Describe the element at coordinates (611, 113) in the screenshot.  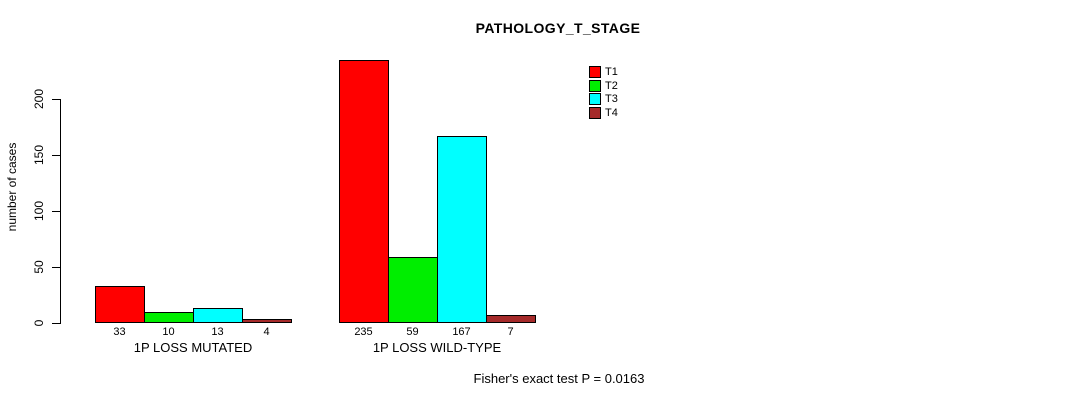
I see `legend-label: T4` at that location.